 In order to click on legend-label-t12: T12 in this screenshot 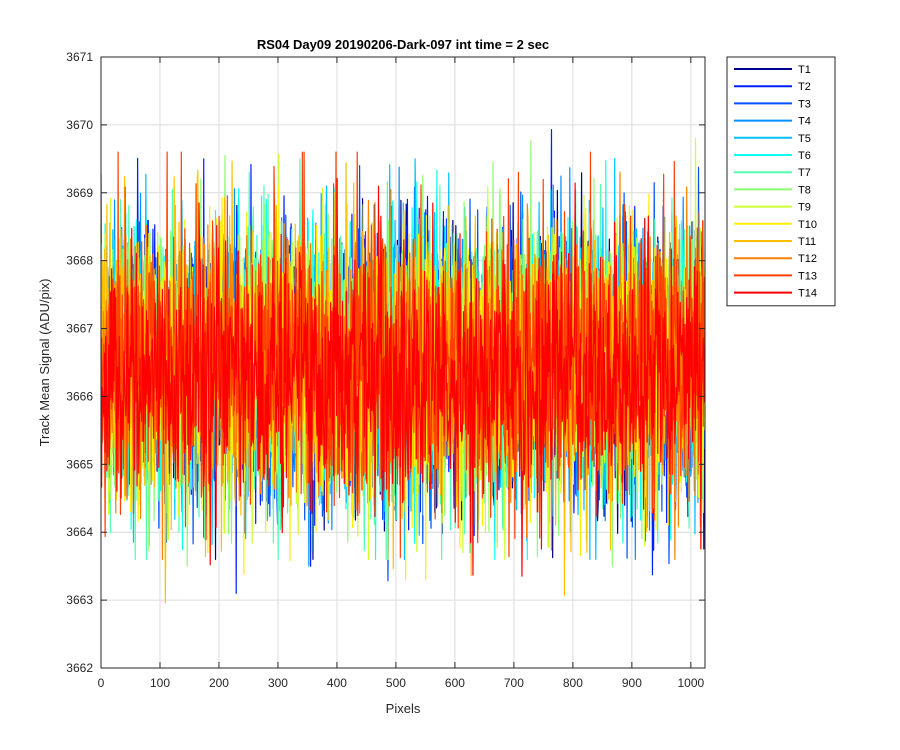, I will do `click(807, 259)`.